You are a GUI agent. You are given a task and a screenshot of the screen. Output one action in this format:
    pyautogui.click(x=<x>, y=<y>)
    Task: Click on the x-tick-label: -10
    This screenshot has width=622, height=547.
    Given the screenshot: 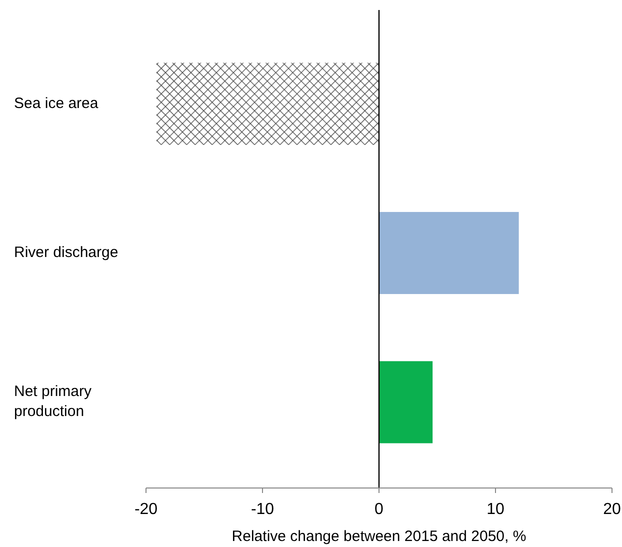 What is the action you would take?
    pyautogui.click(x=262, y=509)
    